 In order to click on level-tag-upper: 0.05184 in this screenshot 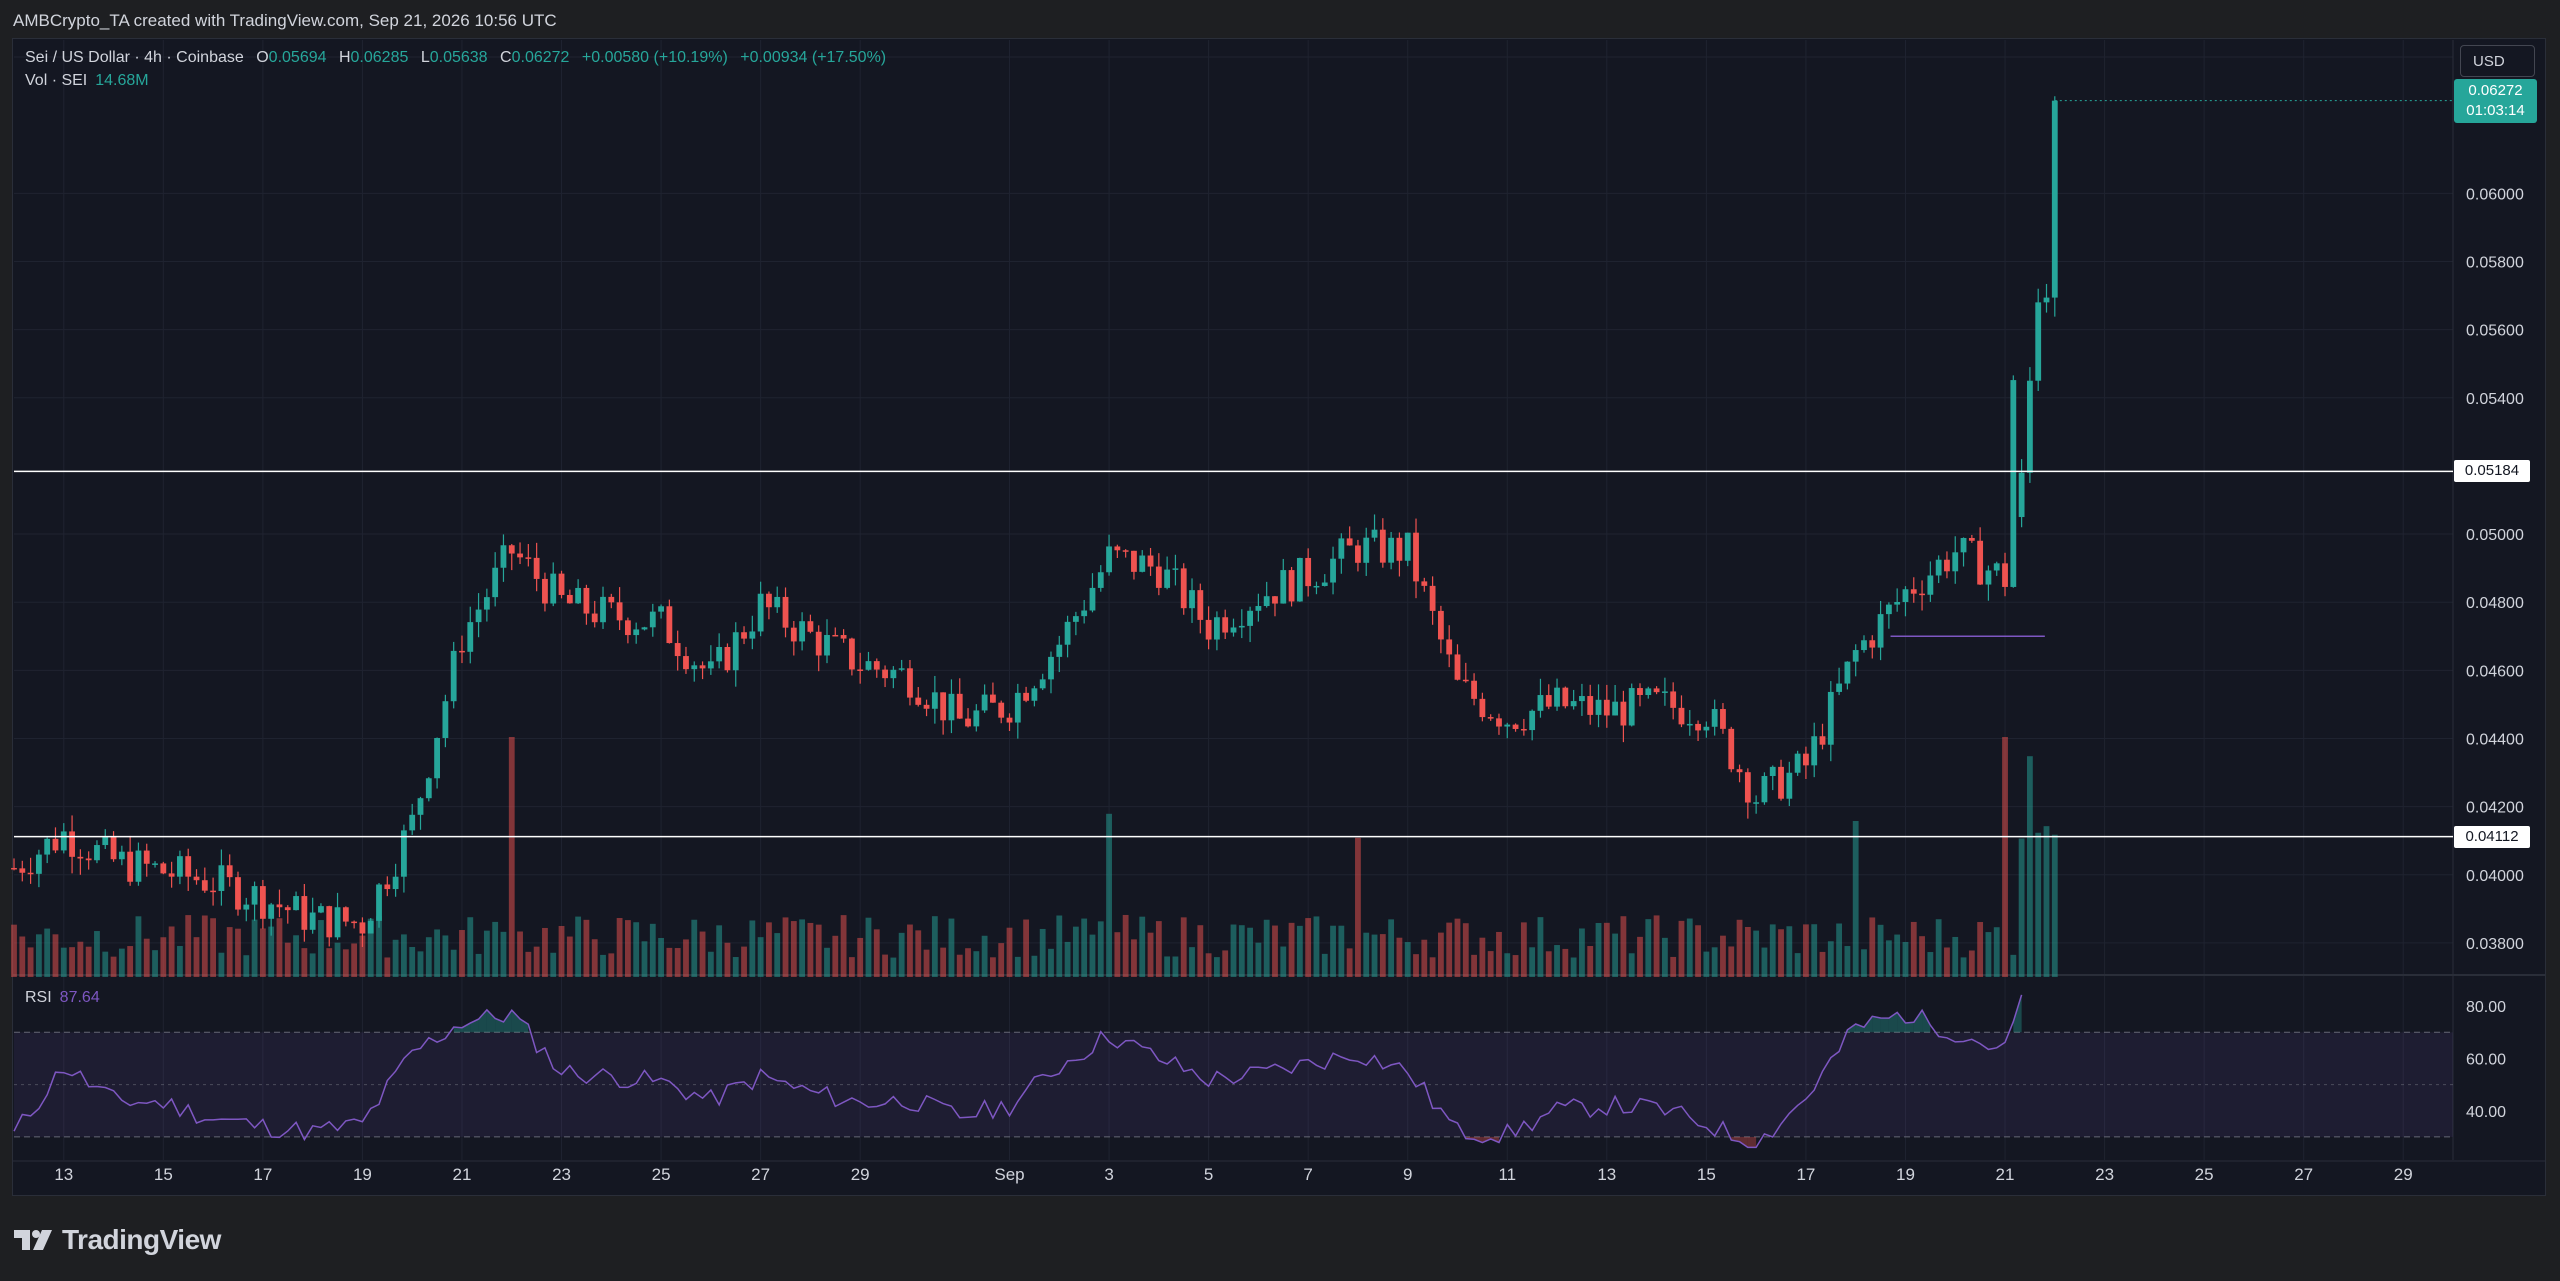, I will do `click(2492, 471)`.